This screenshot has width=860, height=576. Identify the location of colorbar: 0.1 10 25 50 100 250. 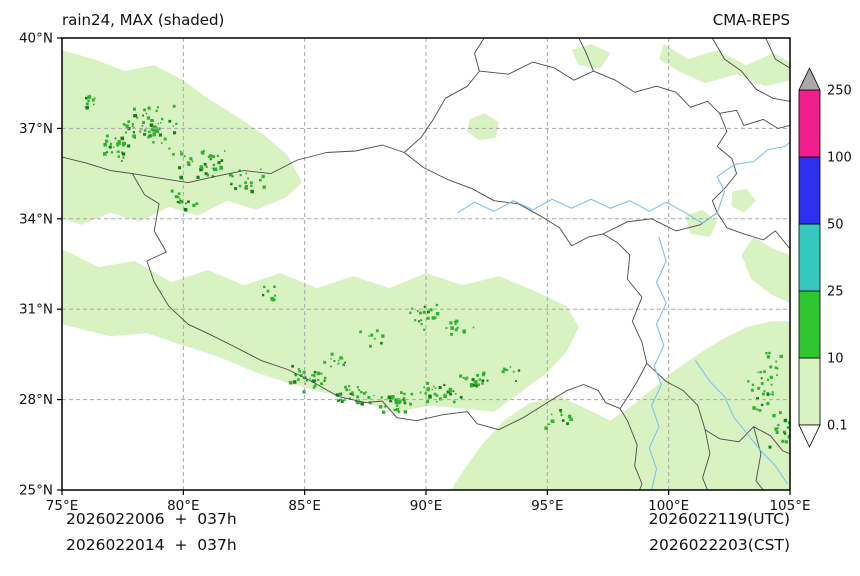
(825, 257).